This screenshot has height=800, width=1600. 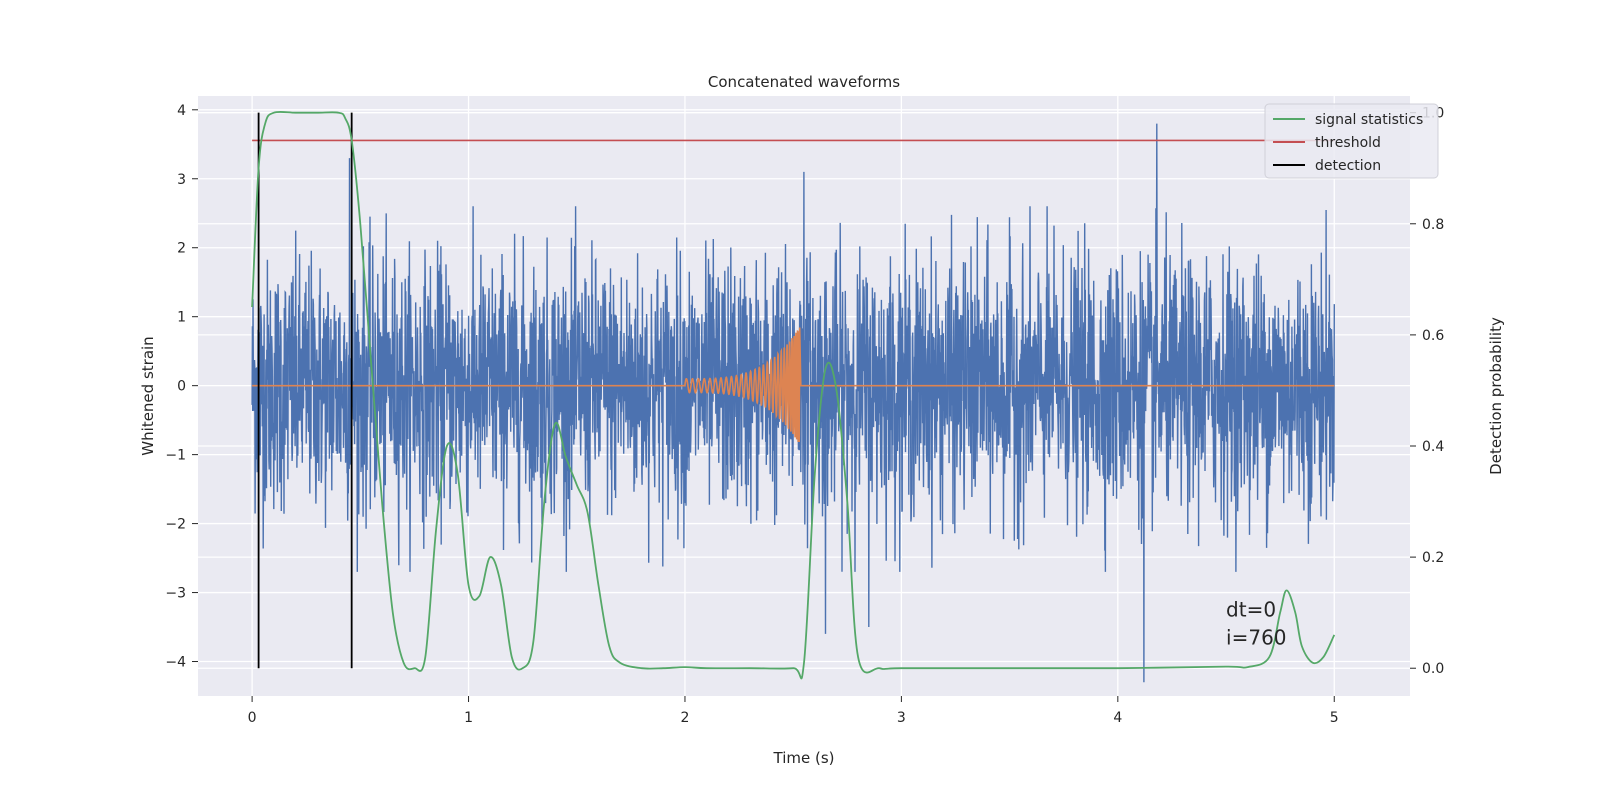 I want to click on y-tick-label-right: 0.8, so click(x=1433, y=225).